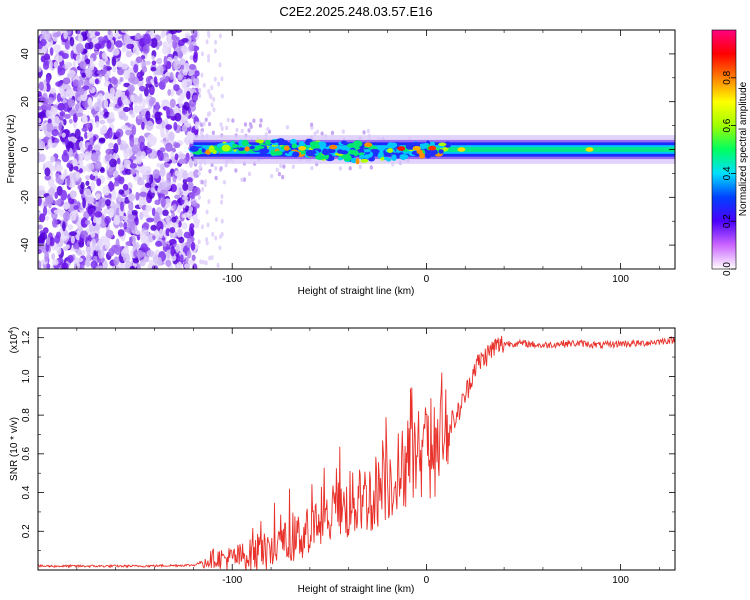 The image size is (750, 600). What do you see at coordinates (727, 77) in the screenshot?
I see `colorbar-tick-label: 0.8` at bounding box center [727, 77].